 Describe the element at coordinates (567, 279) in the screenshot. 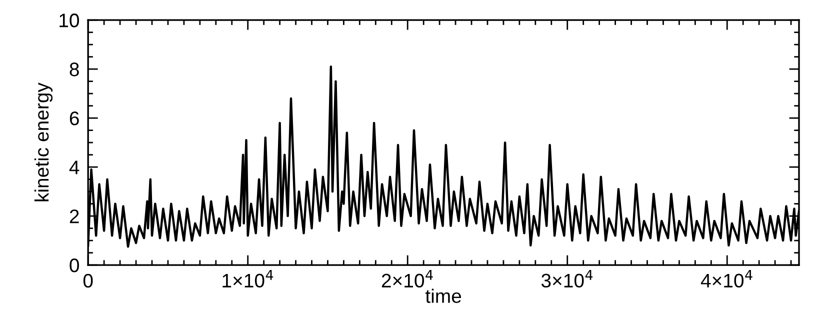

I see `x-tick-label: 3×10$^{4}$` at that location.